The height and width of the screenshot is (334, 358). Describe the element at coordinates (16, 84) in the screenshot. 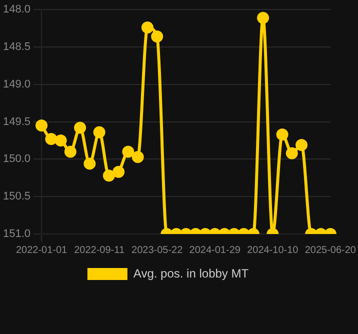

I see `y-tick-label: 149.0` at that location.